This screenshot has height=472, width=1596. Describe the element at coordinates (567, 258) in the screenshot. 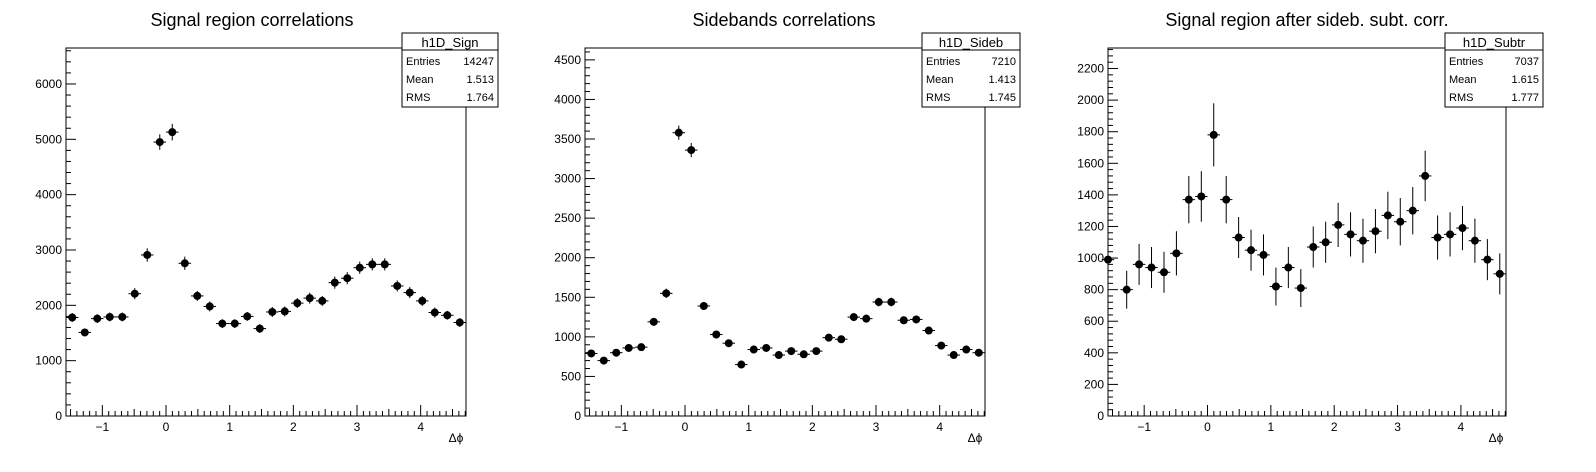

I see `y-tick-label: 2000` at that location.